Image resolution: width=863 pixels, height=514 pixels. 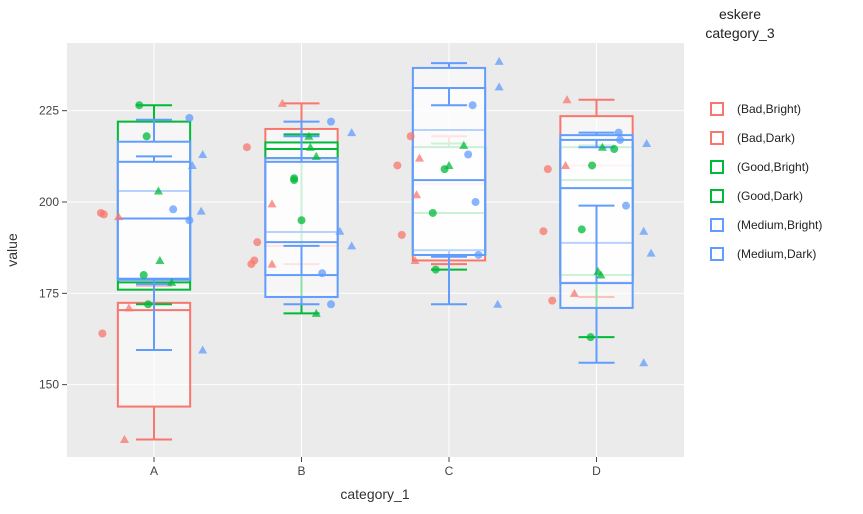 I want to click on legend-item: (Medium,Bright), so click(x=766, y=225).